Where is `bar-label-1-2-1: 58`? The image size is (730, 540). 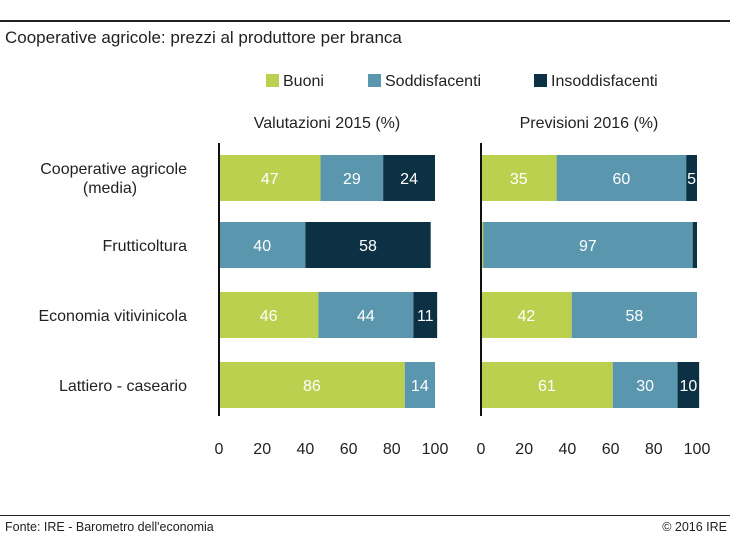
bar-label-1-2-1: 58 is located at coordinates (634, 316).